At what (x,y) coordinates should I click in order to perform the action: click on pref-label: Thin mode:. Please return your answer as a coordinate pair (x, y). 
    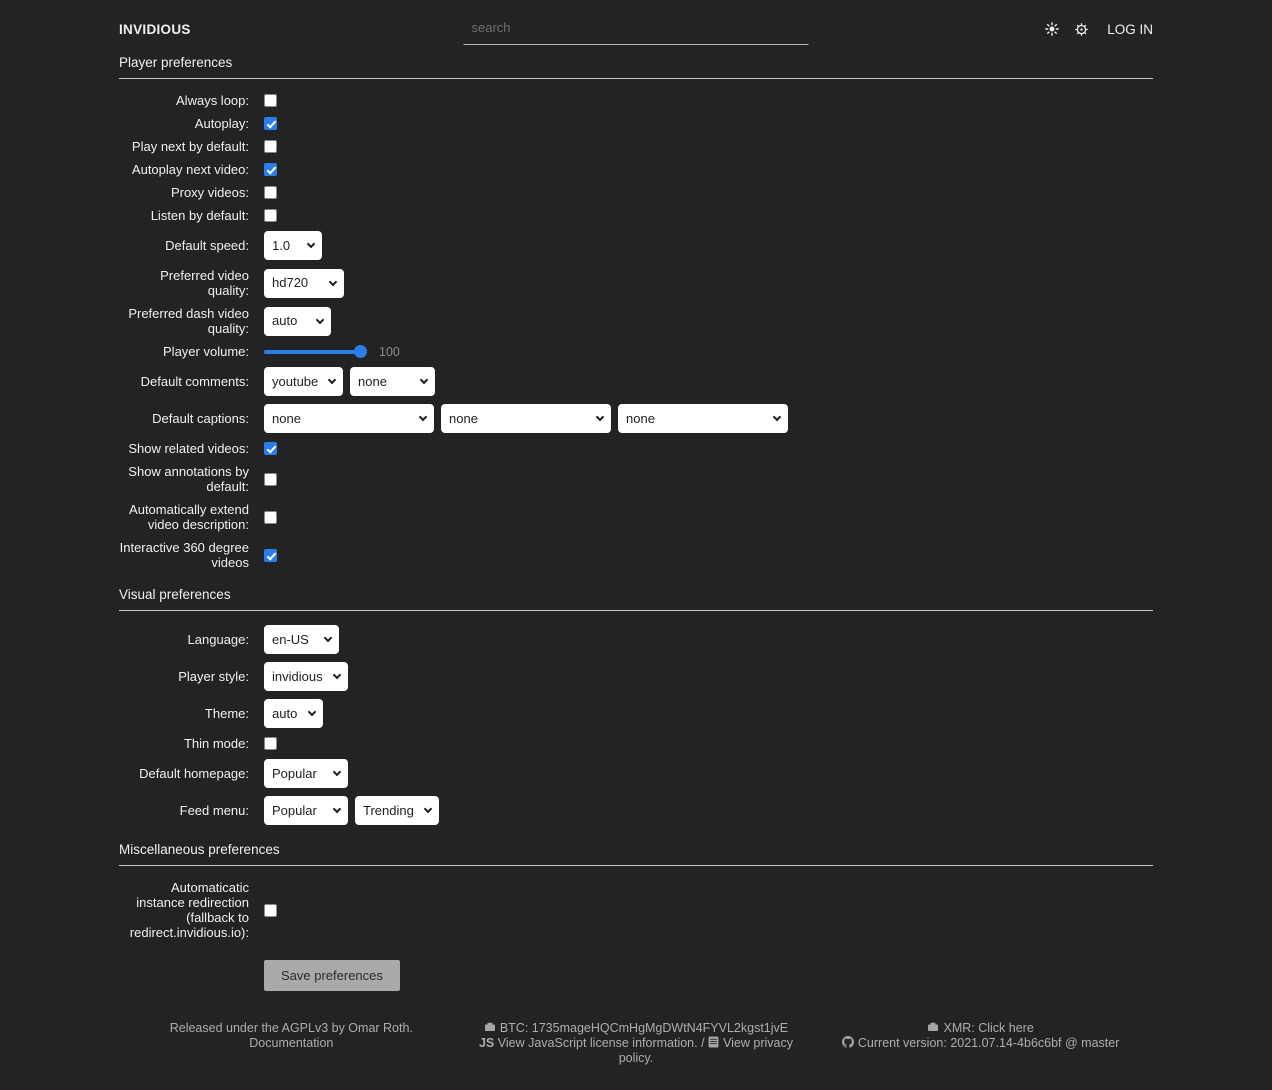
    Looking at the image, I should click on (216, 743).